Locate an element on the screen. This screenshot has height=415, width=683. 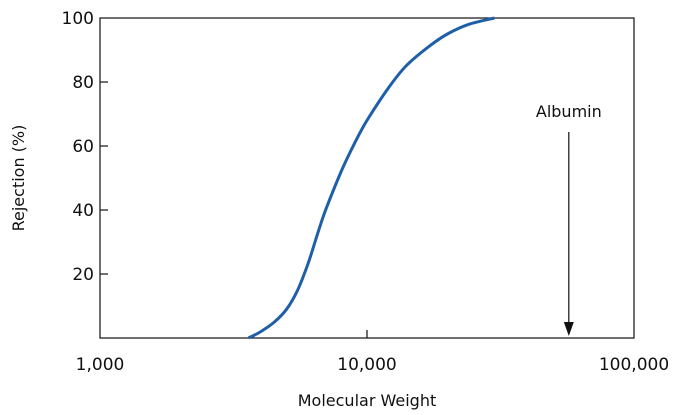
y-ticks: 20 40 60 80 100 is located at coordinates (85, 147).